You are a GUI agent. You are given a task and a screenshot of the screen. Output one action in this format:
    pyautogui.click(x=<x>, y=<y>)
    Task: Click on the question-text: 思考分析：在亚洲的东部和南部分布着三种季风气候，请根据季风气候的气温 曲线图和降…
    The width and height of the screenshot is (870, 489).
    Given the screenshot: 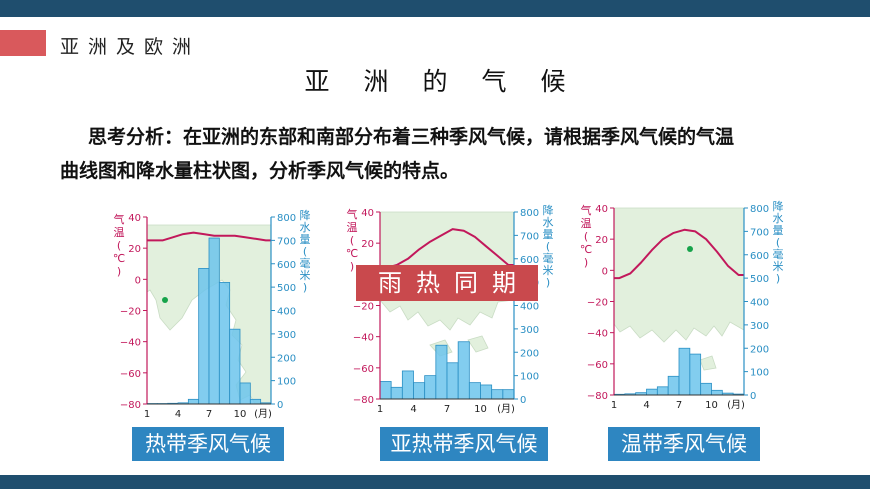 What is the action you would take?
    pyautogui.click(x=454, y=154)
    